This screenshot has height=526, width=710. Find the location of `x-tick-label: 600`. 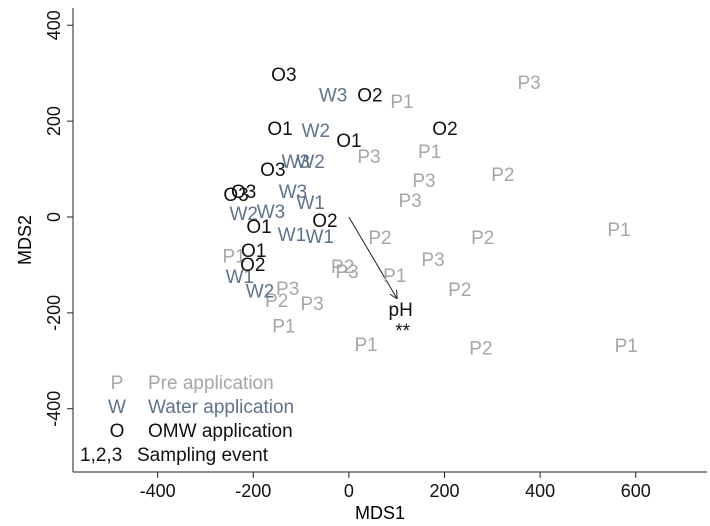

x-tick-label: 600 is located at coordinates (636, 491).